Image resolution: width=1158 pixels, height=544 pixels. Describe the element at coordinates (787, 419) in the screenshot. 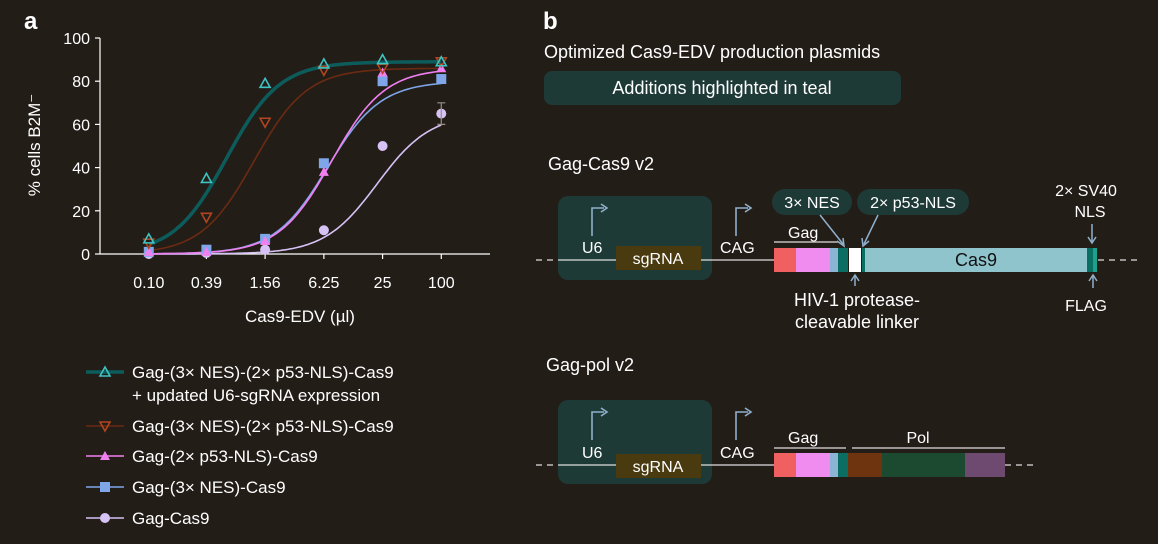

I see `construct-gag-pol-v2: Gag-pol v2 U6 sgRNA CAG Gag Pol` at that location.